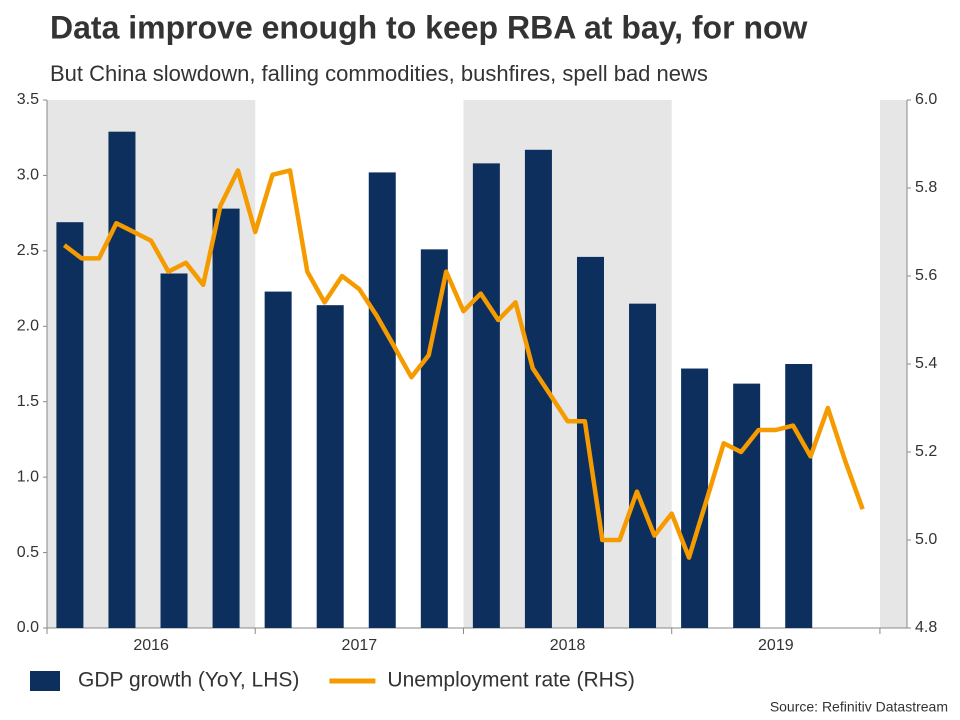  I want to click on y-tick-label: 1.0, so click(28, 476).